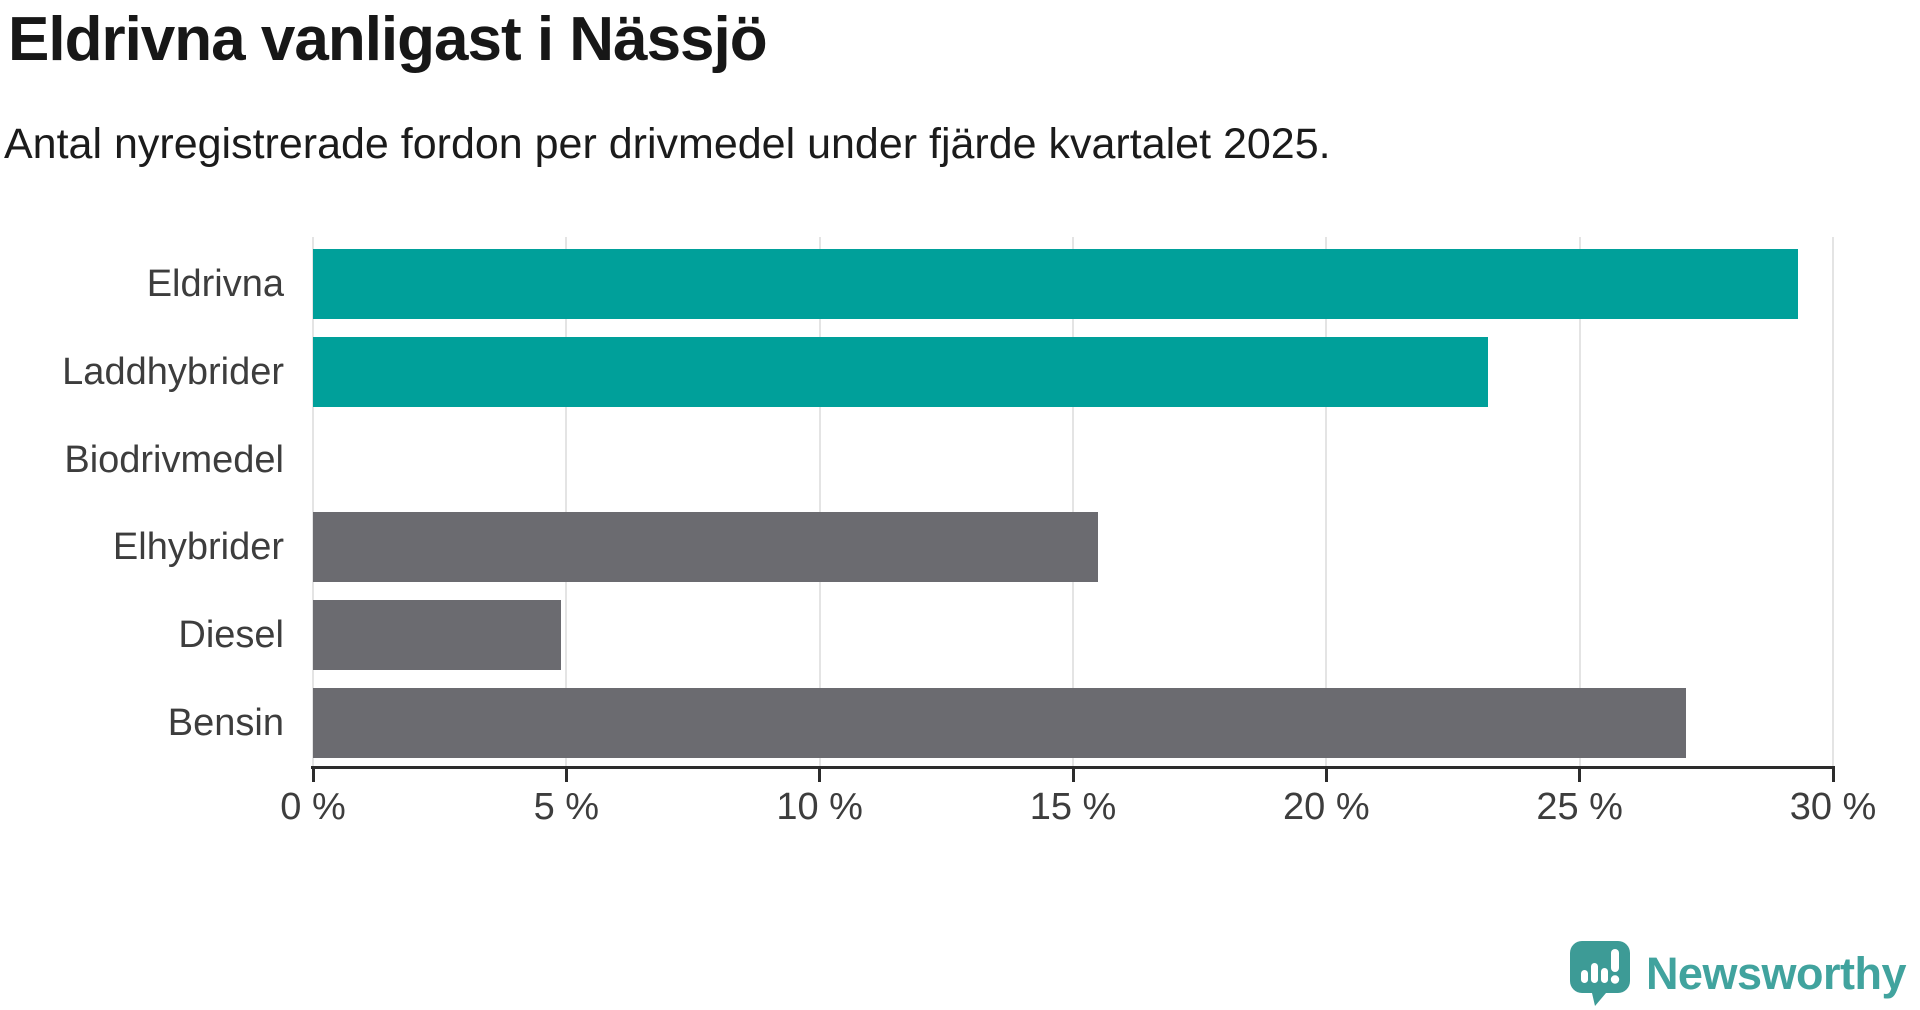 The image size is (1920, 1010). Describe the element at coordinates (1579, 807) in the screenshot. I see `x-tick-label-25: 25 %` at that location.